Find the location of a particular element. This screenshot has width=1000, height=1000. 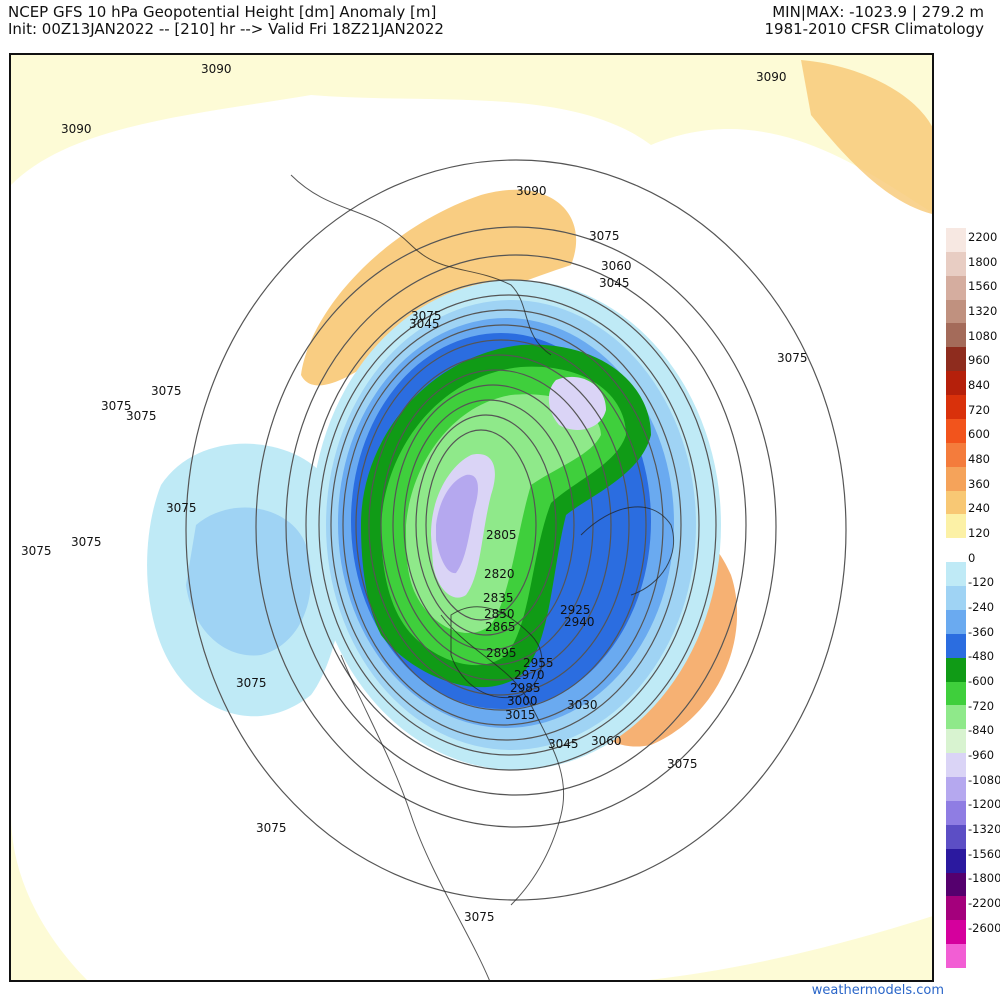

contour-label: 2835 is located at coordinates (498, 598).